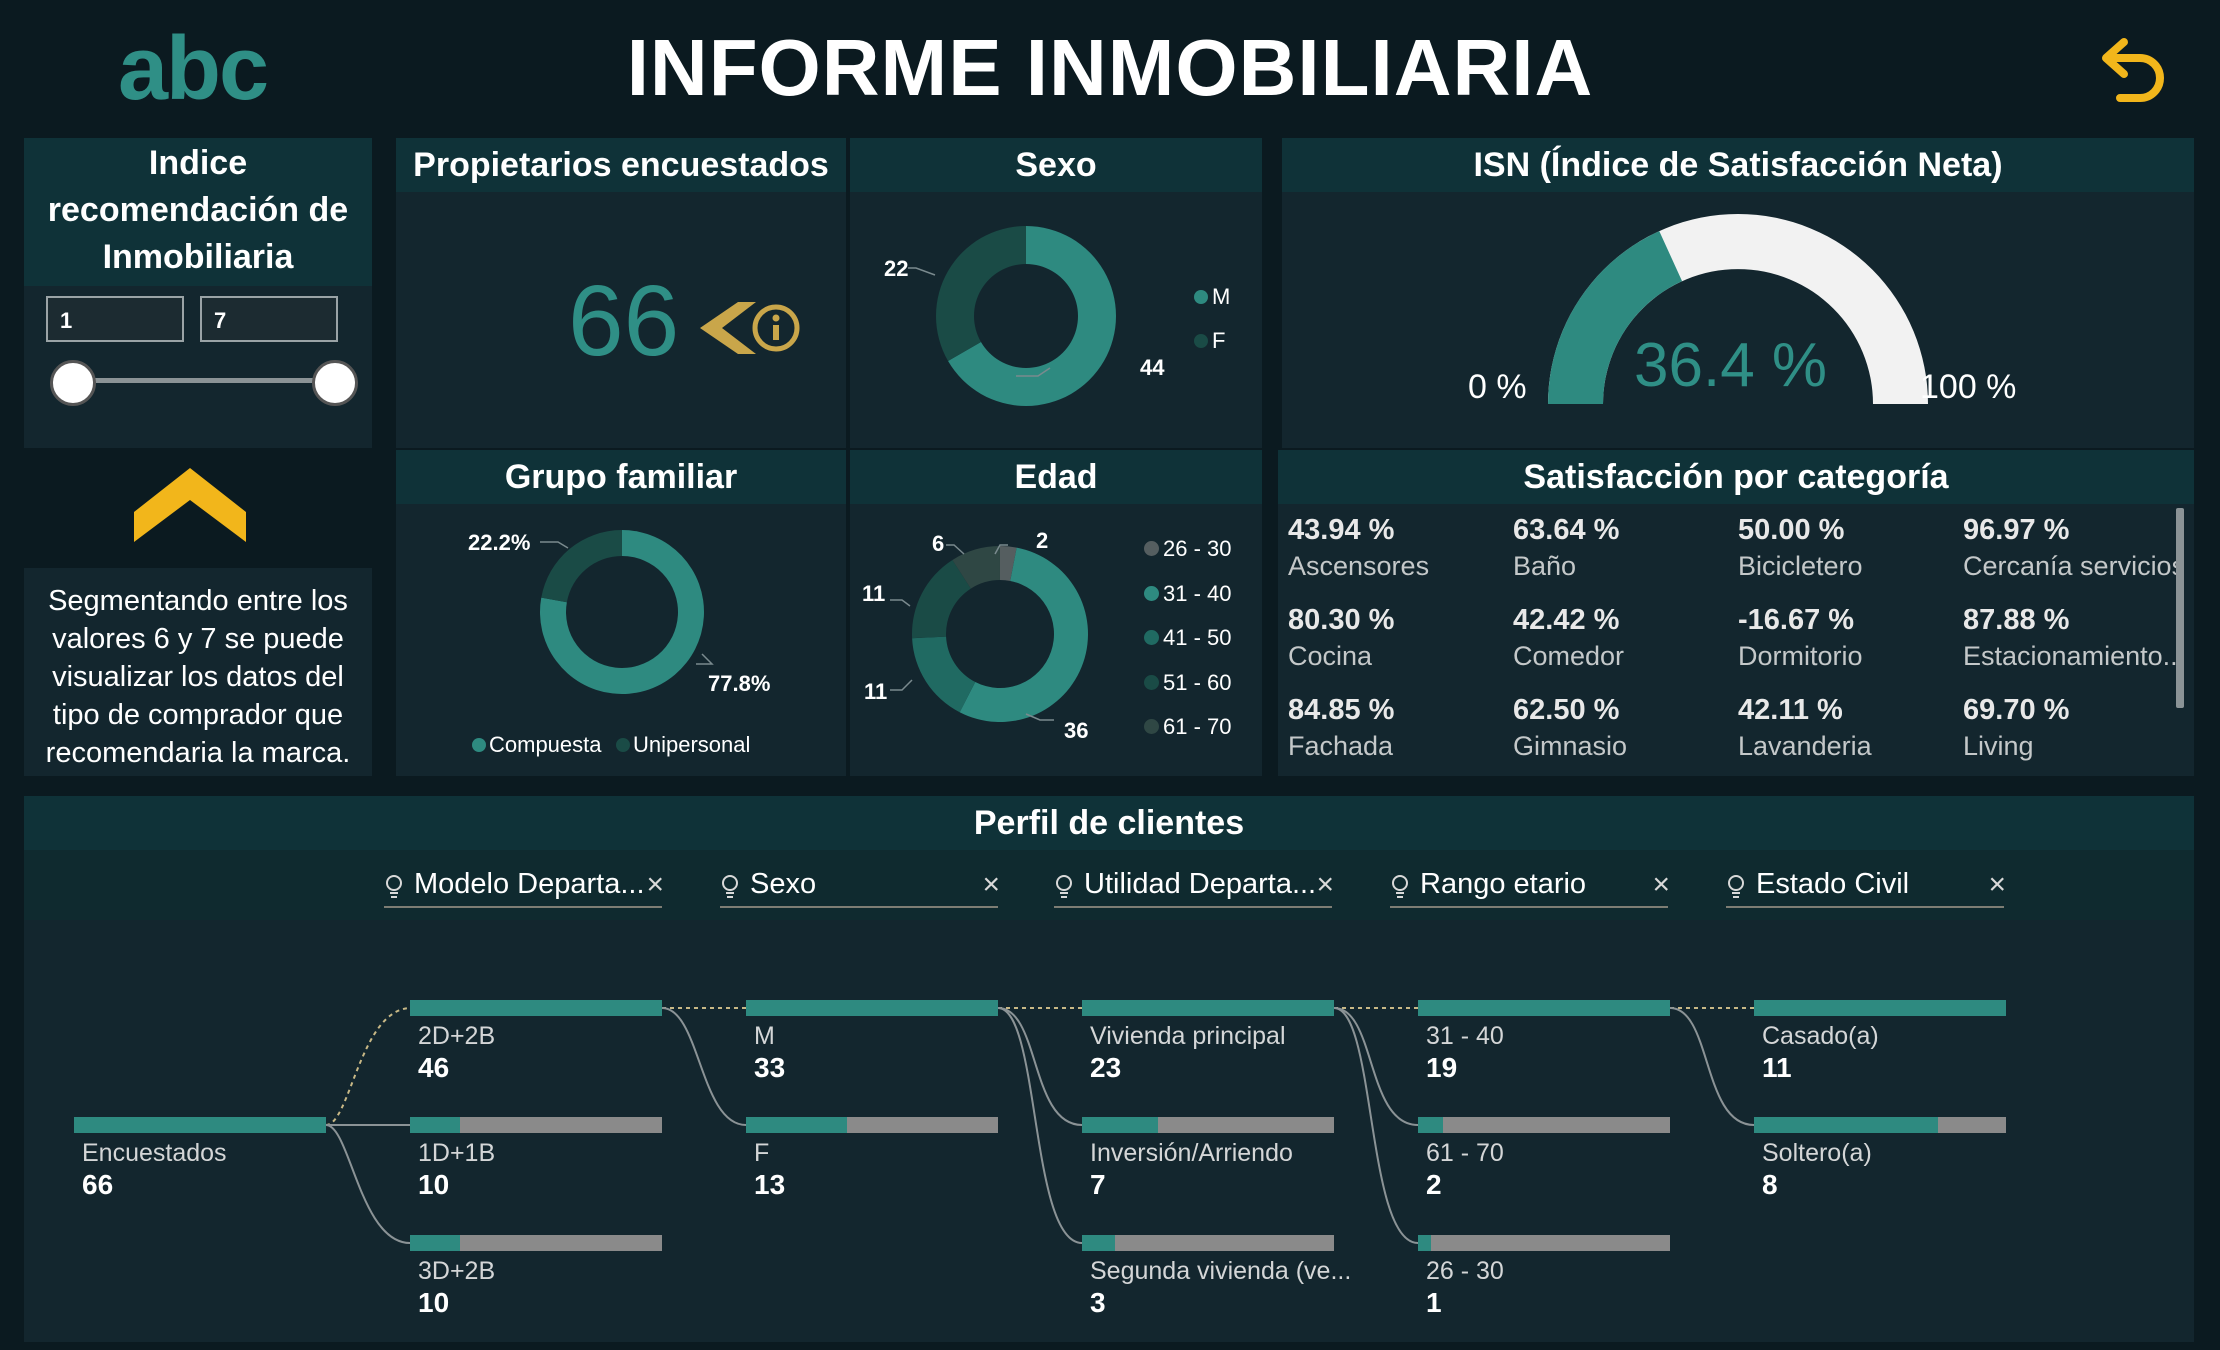 This screenshot has width=2220, height=1350. I want to click on legend-item-compuesta: Compuesta, so click(537, 744).